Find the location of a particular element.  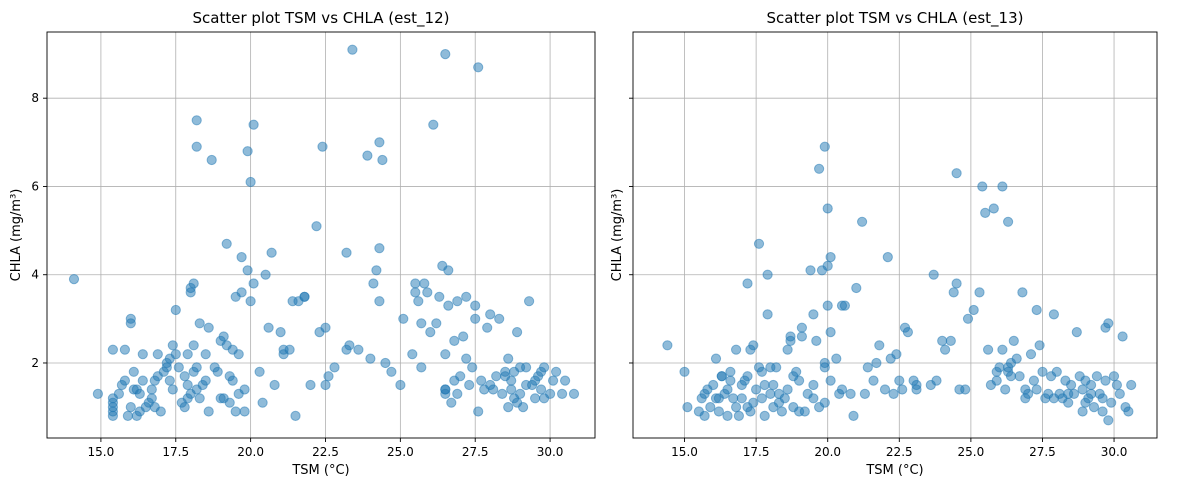

x-tick-label: 17.5 is located at coordinates (175, 452).